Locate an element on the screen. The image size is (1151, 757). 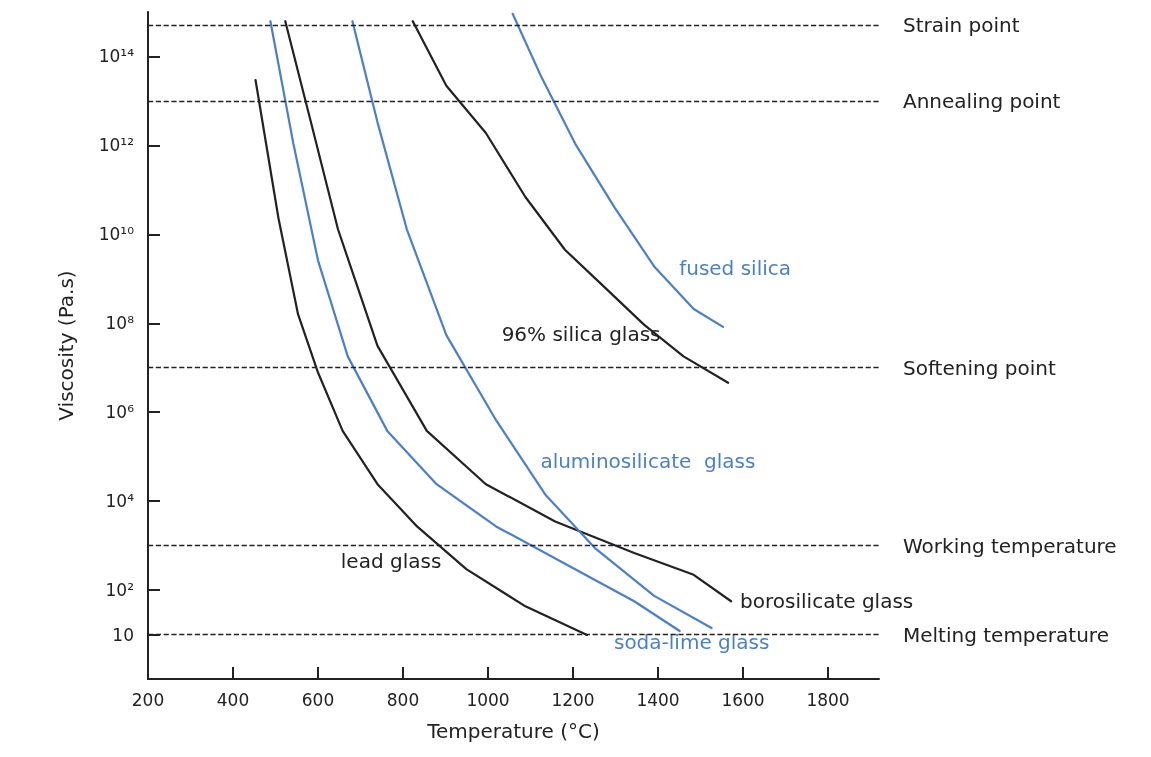
series-label: soda-lime glass is located at coordinates (691, 642).